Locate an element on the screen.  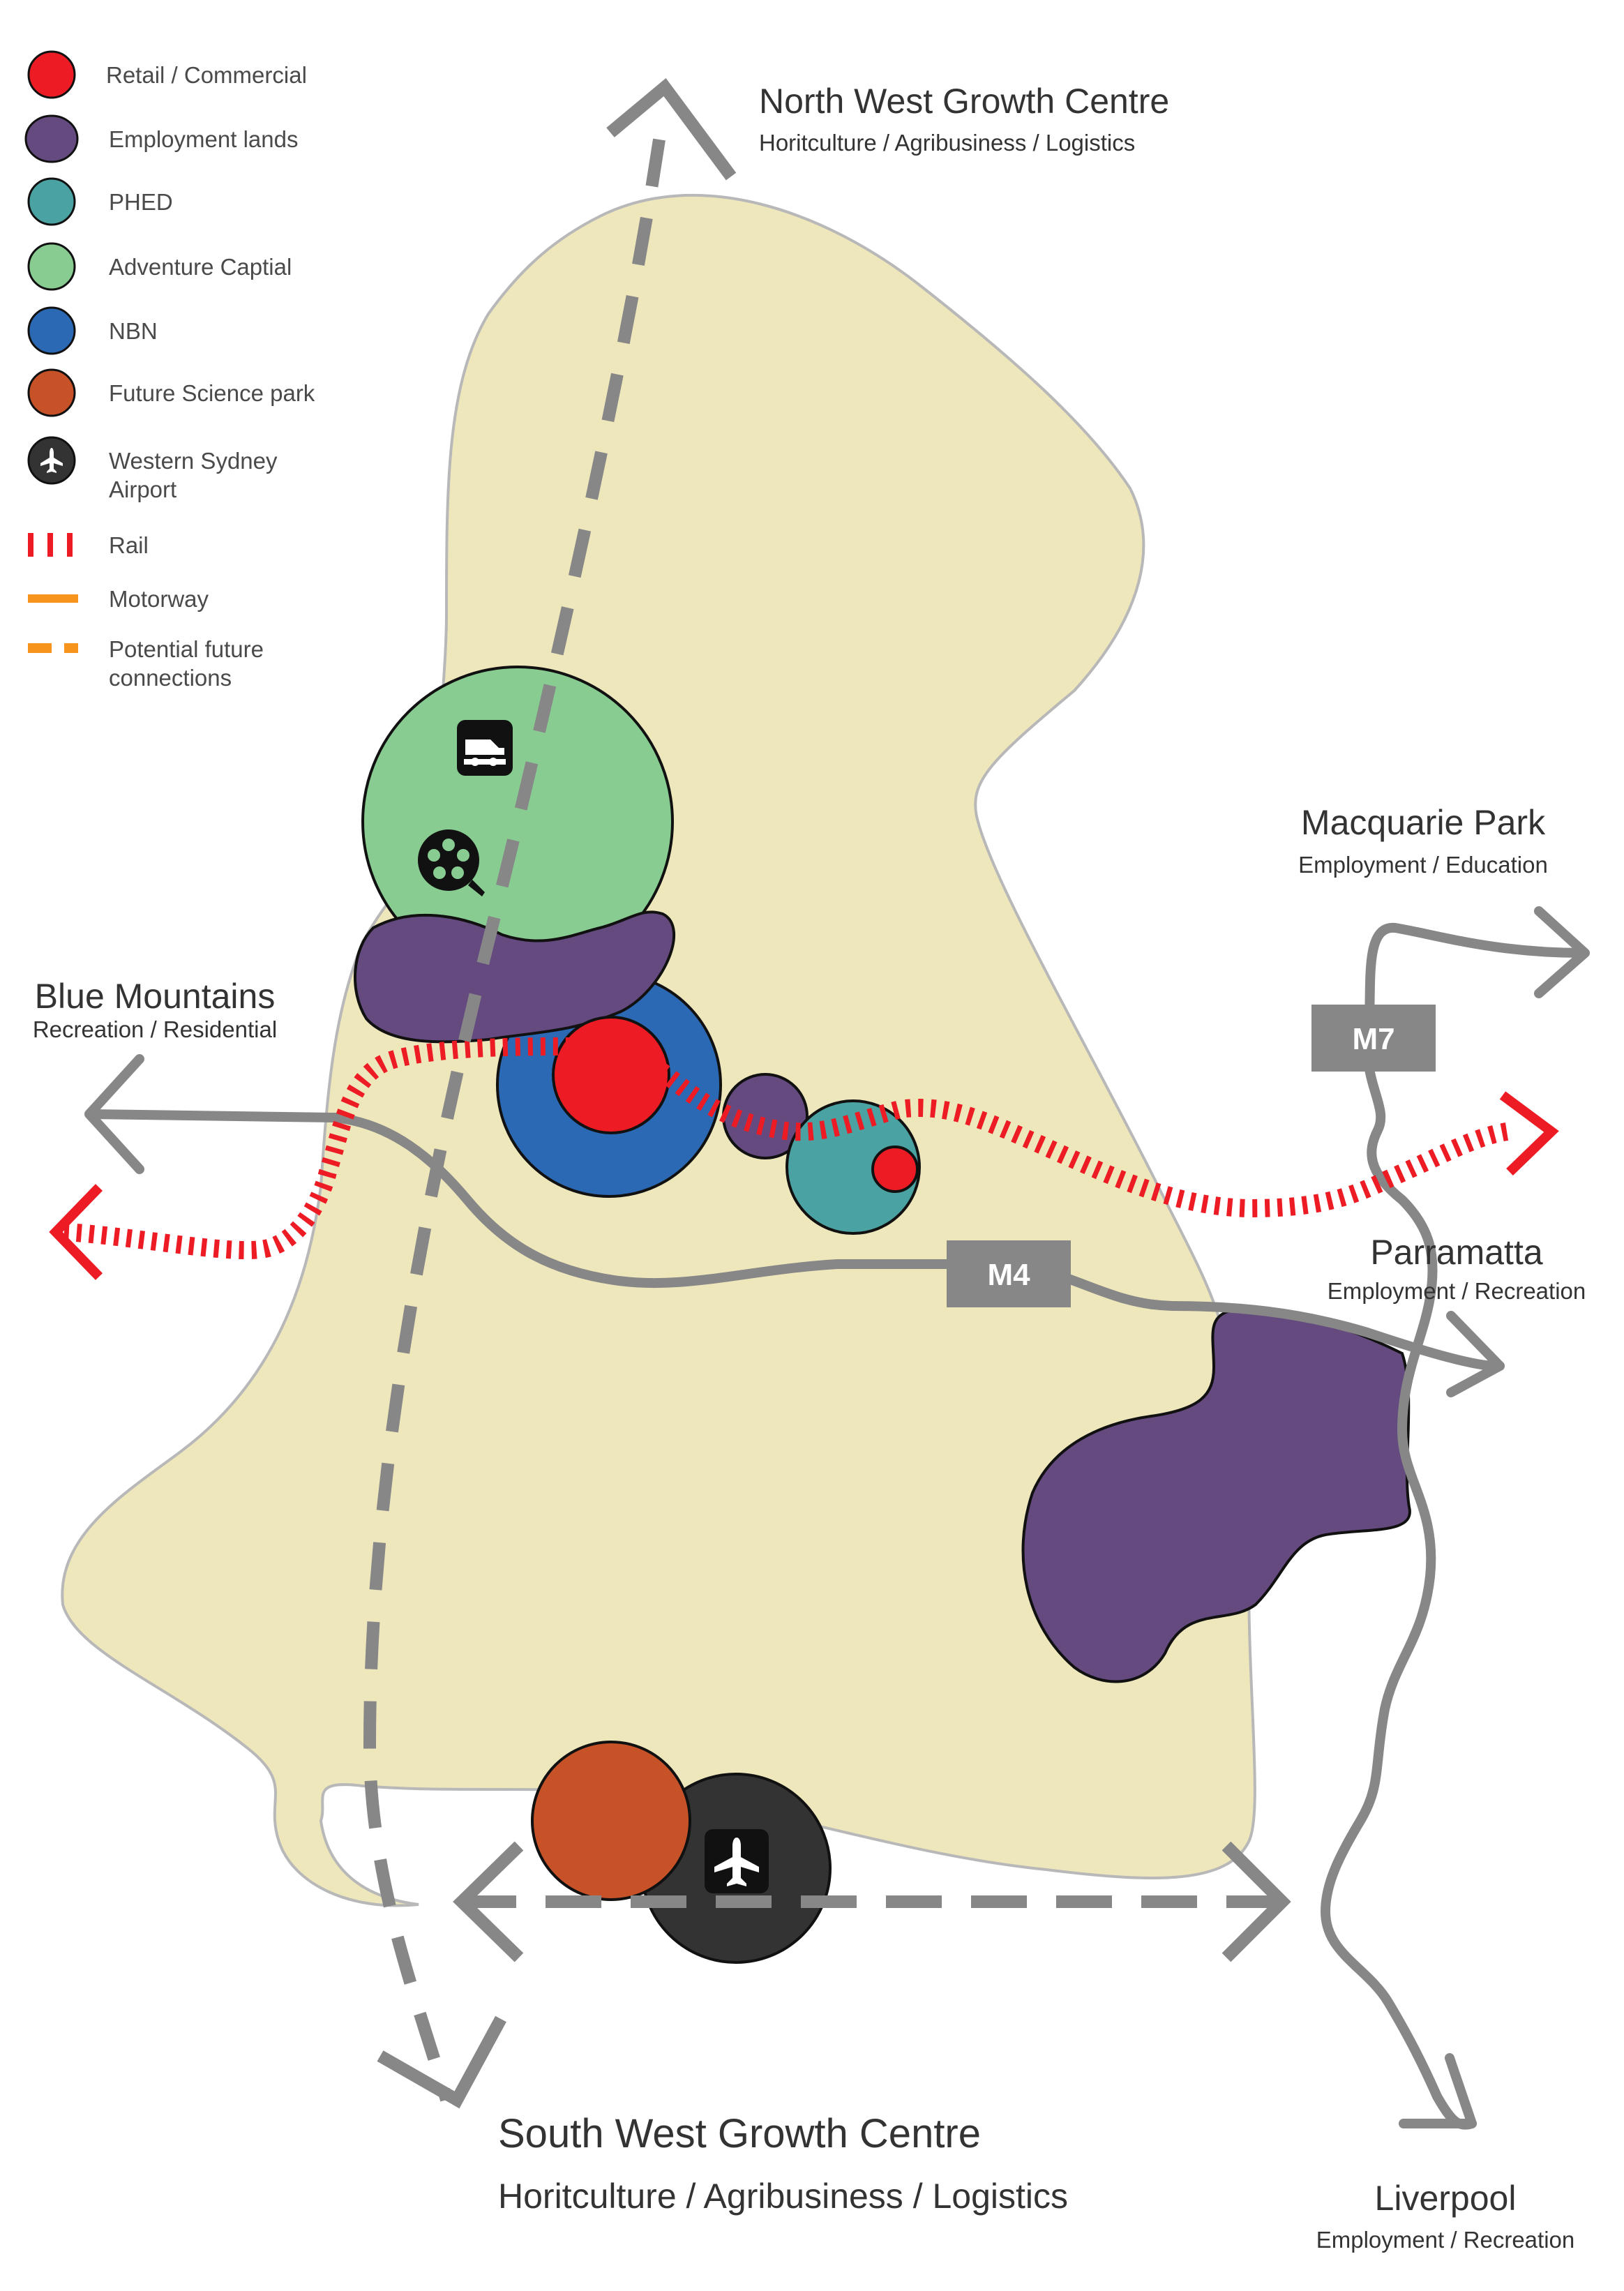
legend-airport-label-line2: Airport is located at coordinates (142, 489).